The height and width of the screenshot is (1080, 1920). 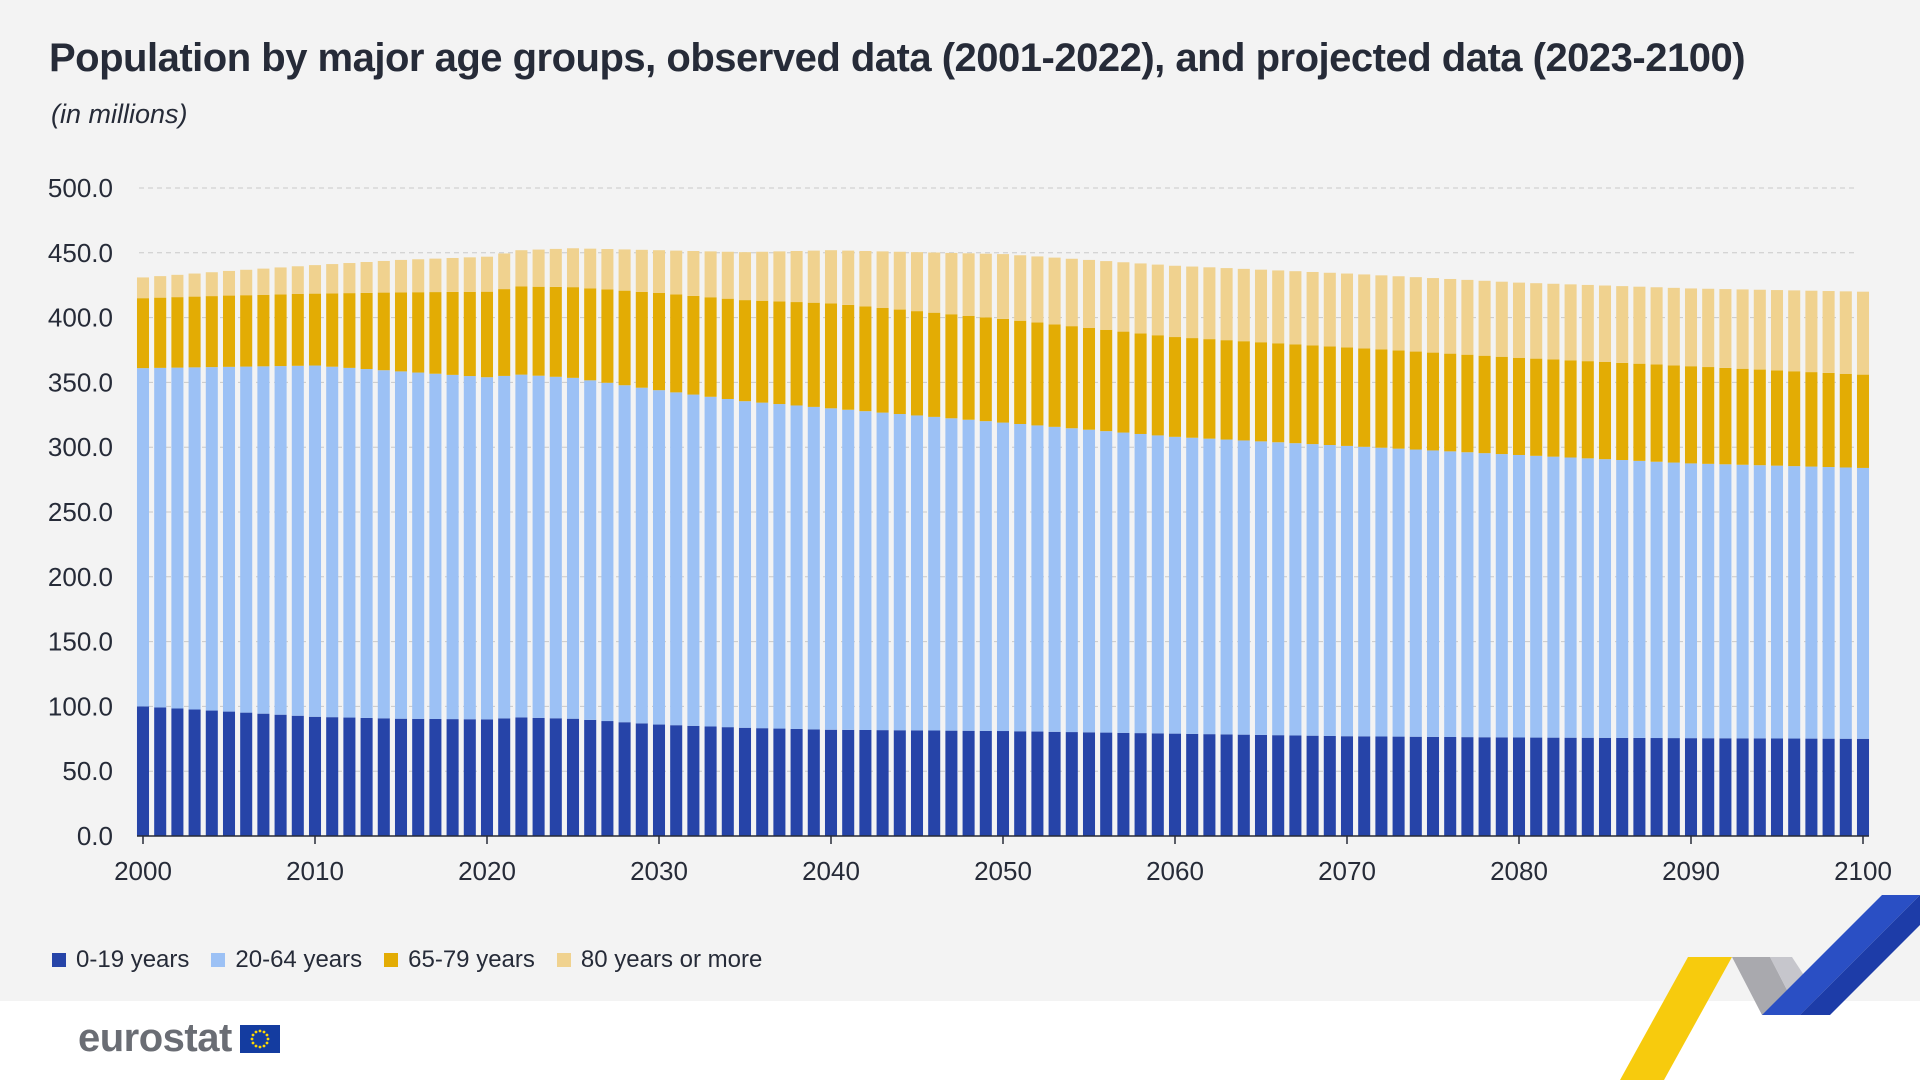 What do you see at coordinates (659, 871) in the screenshot?
I see `x-tick-label: 2030` at bounding box center [659, 871].